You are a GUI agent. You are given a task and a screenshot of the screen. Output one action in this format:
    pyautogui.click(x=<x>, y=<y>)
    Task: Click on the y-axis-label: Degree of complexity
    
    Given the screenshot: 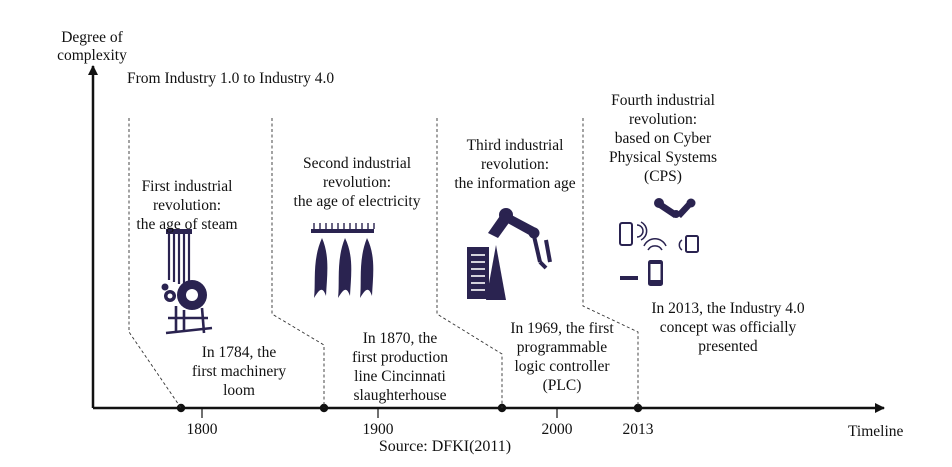 What is the action you would take?
    pyautogui.click(x=92, y=46)
    